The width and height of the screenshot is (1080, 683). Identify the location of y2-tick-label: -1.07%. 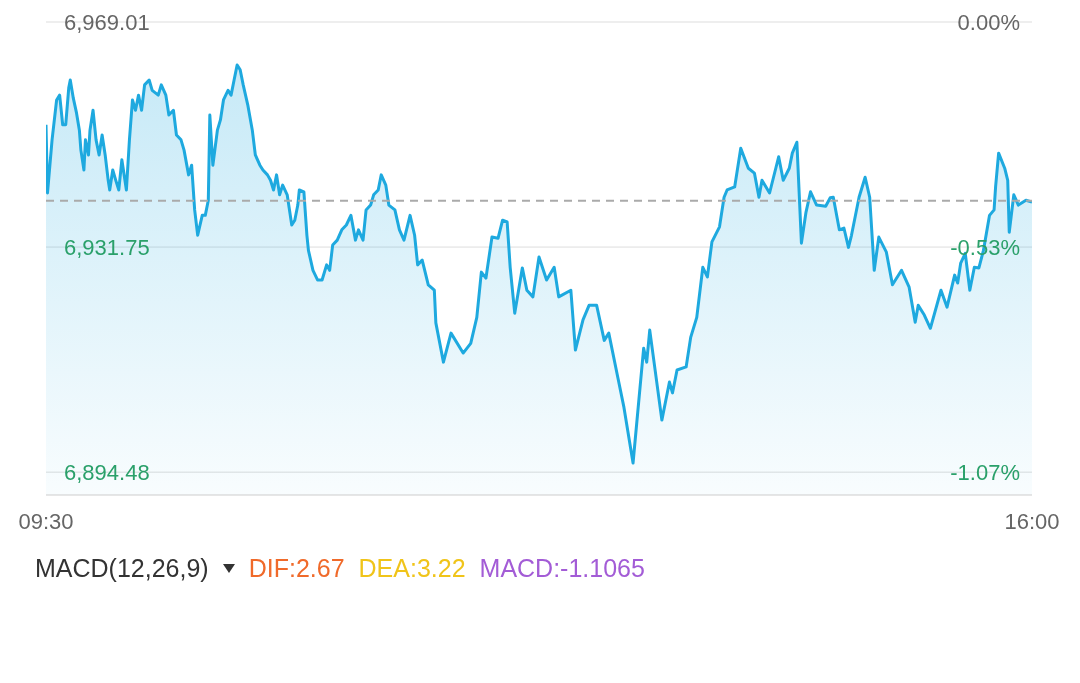
(985, 472).